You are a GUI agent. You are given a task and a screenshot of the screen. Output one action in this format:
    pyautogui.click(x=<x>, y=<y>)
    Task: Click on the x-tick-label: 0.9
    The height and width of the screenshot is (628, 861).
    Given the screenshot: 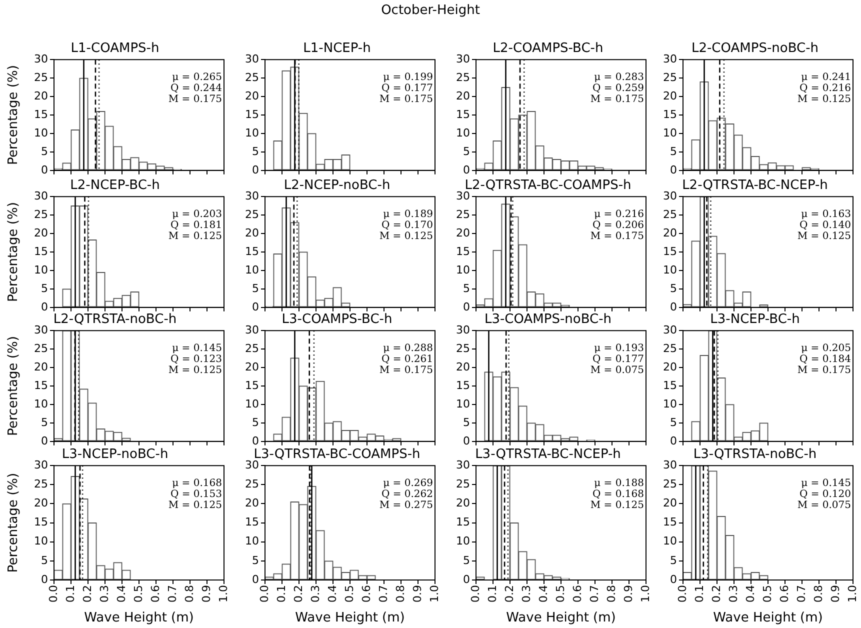 What is the action you would take?
    pyautogui.click(x=835, y=593)
    